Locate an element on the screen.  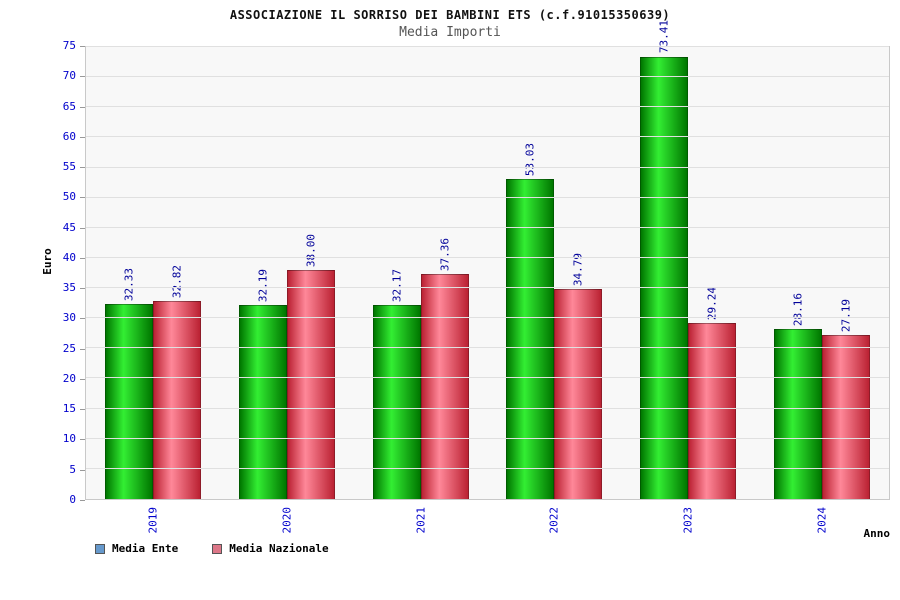
legend-item: Media Nazionale is located at coordinates (270, 548).